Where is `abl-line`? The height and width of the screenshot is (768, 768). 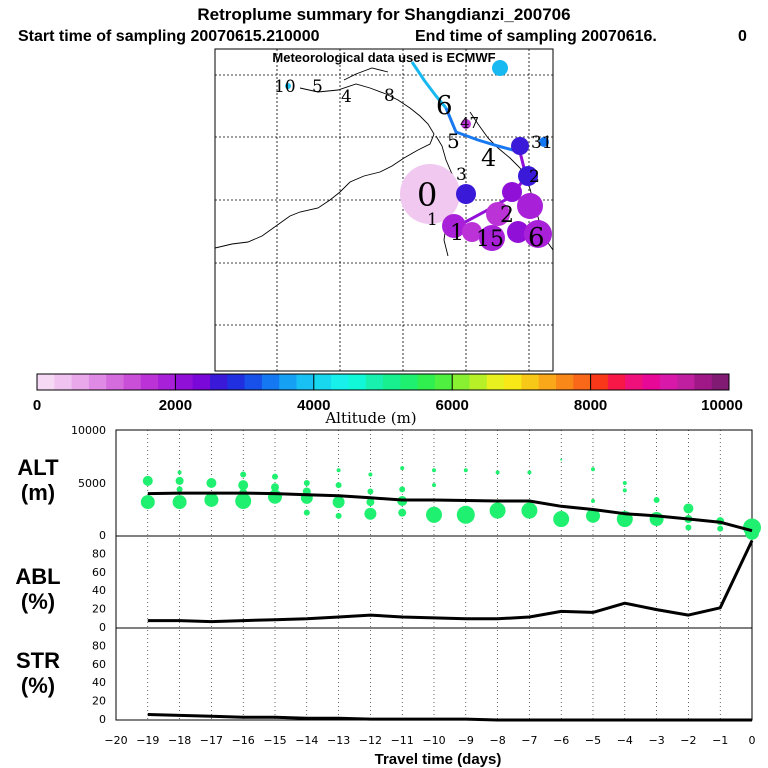 abl-line is located at coordinates (450, 581).